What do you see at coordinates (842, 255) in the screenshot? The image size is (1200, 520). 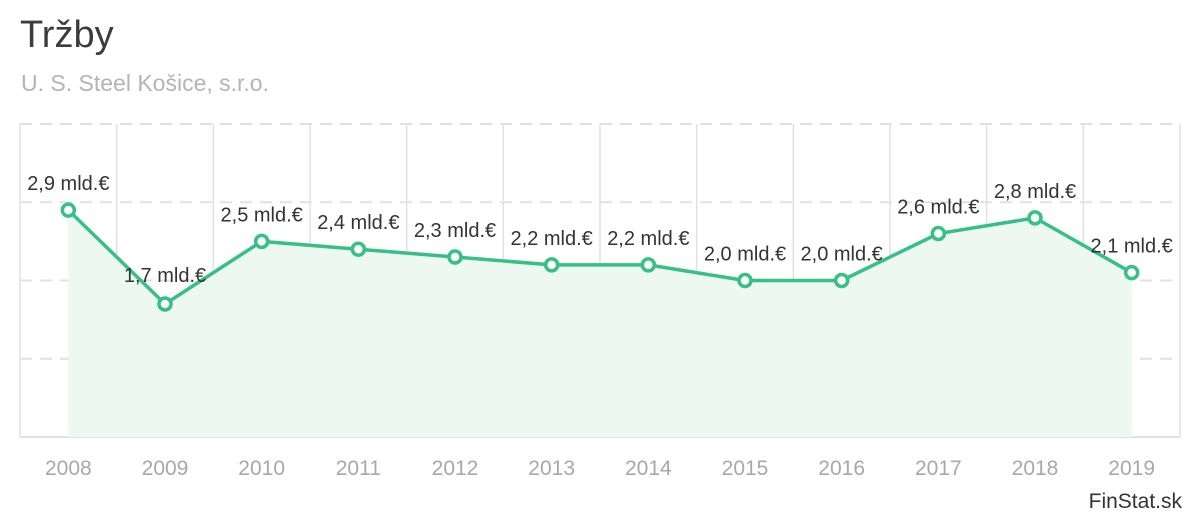 I see `data-label-2016: 2,0 mld.€` at bounding box center [842, 255].